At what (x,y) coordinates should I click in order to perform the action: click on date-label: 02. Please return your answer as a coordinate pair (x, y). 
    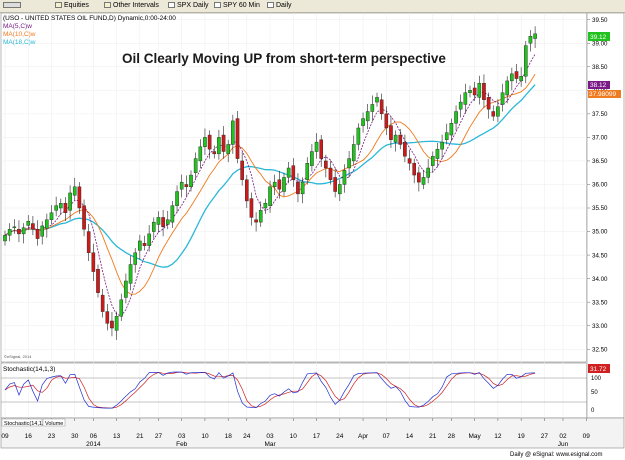
    Looking at the image, I should click on (563, 436).